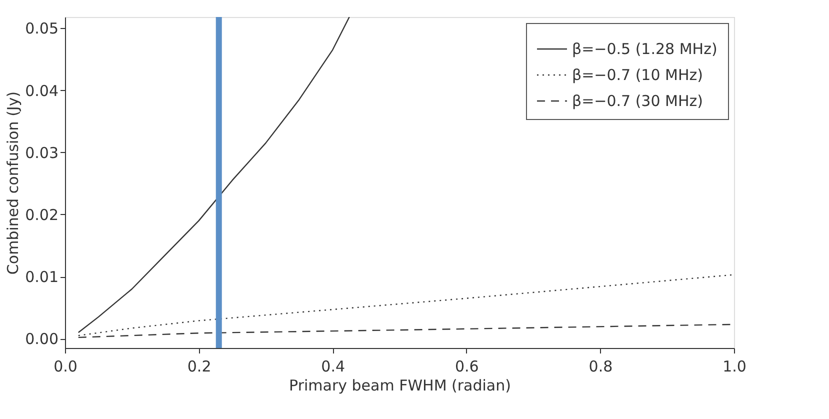 This screenshot has width=829, height=419. Describe the element at coordinates (645, 49) in the screenshot. I see `legend-label: β=−0.5 (1.28 MHz)` at that location.